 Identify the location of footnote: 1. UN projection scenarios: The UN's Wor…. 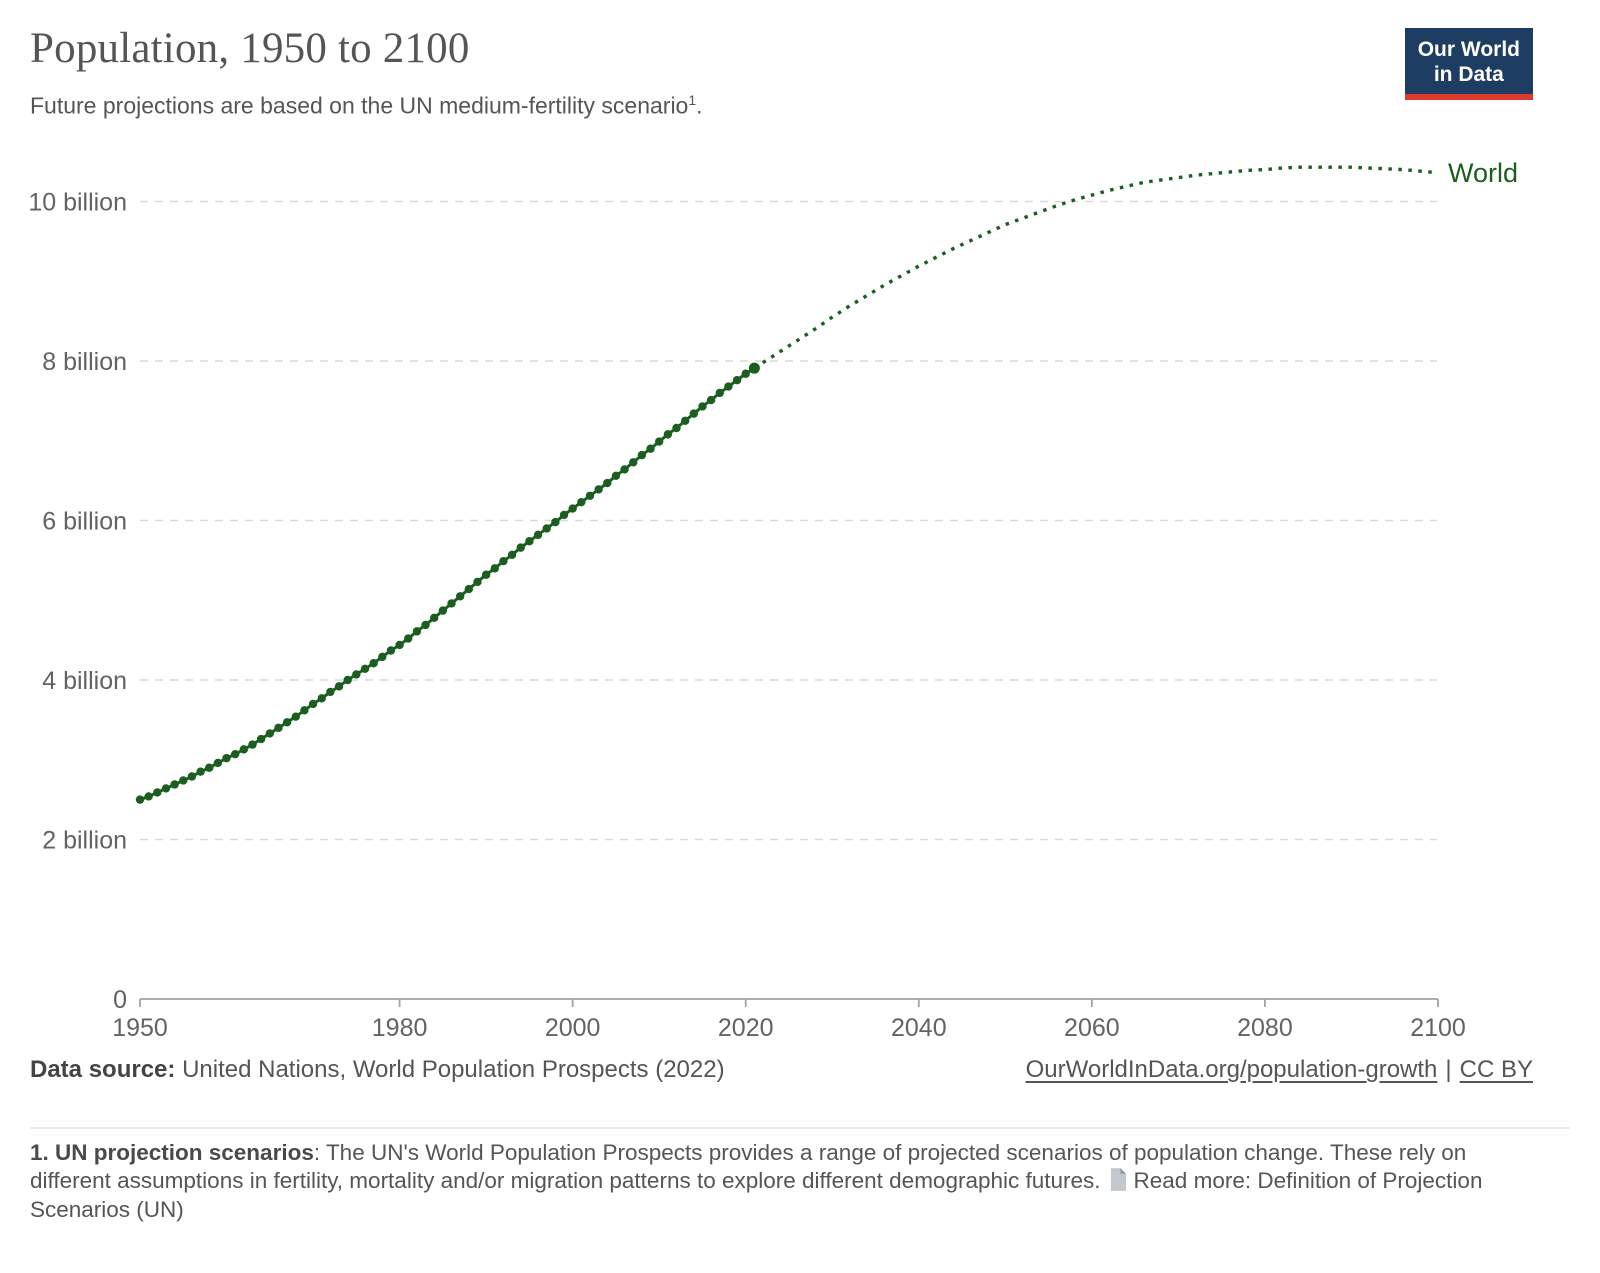
(761, 1181).